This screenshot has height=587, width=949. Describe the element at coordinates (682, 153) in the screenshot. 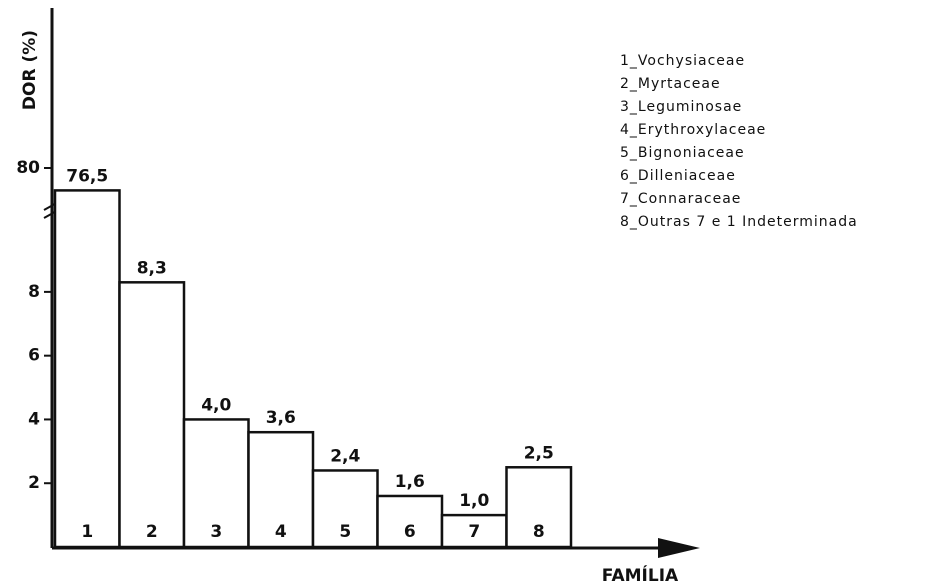

I see `legend-entry: 5_Bignoniaceae` at that location.